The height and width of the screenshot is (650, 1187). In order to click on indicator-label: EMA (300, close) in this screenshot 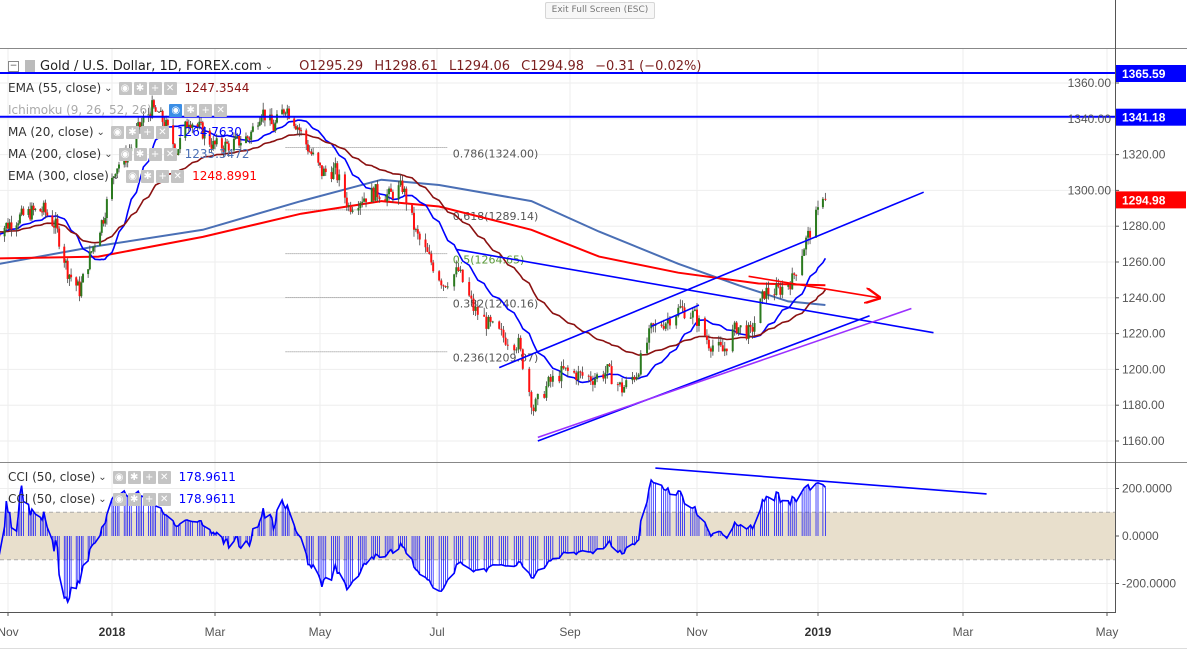, I will do `click(58, 176)`.